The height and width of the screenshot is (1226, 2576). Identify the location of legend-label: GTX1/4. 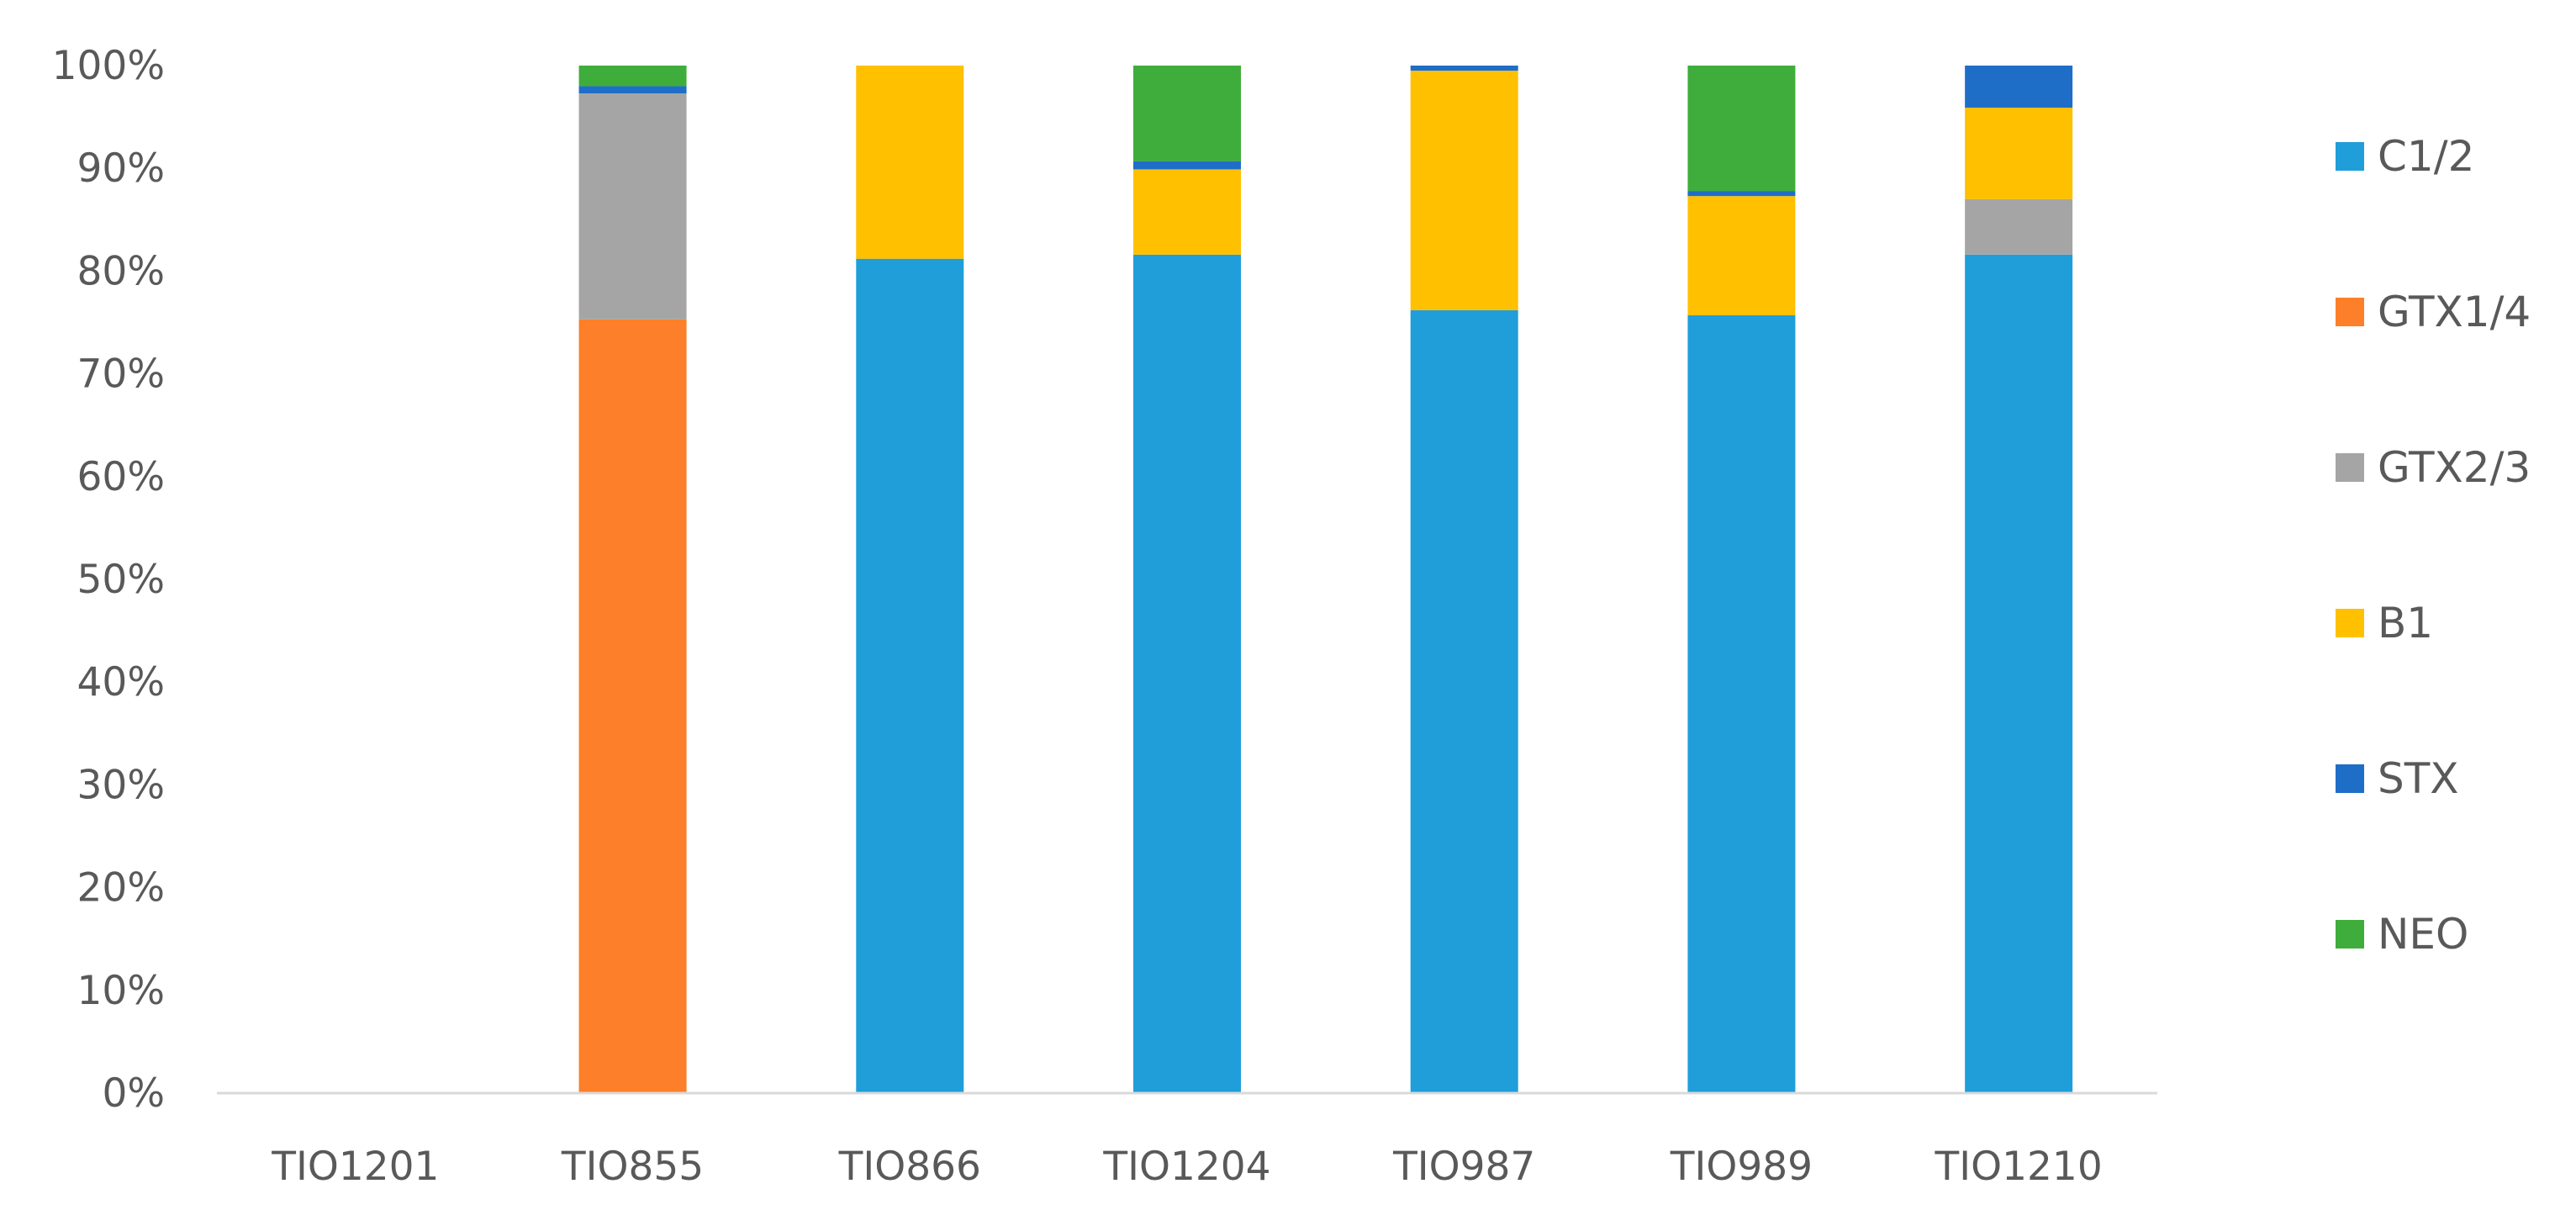
(2454, 312).